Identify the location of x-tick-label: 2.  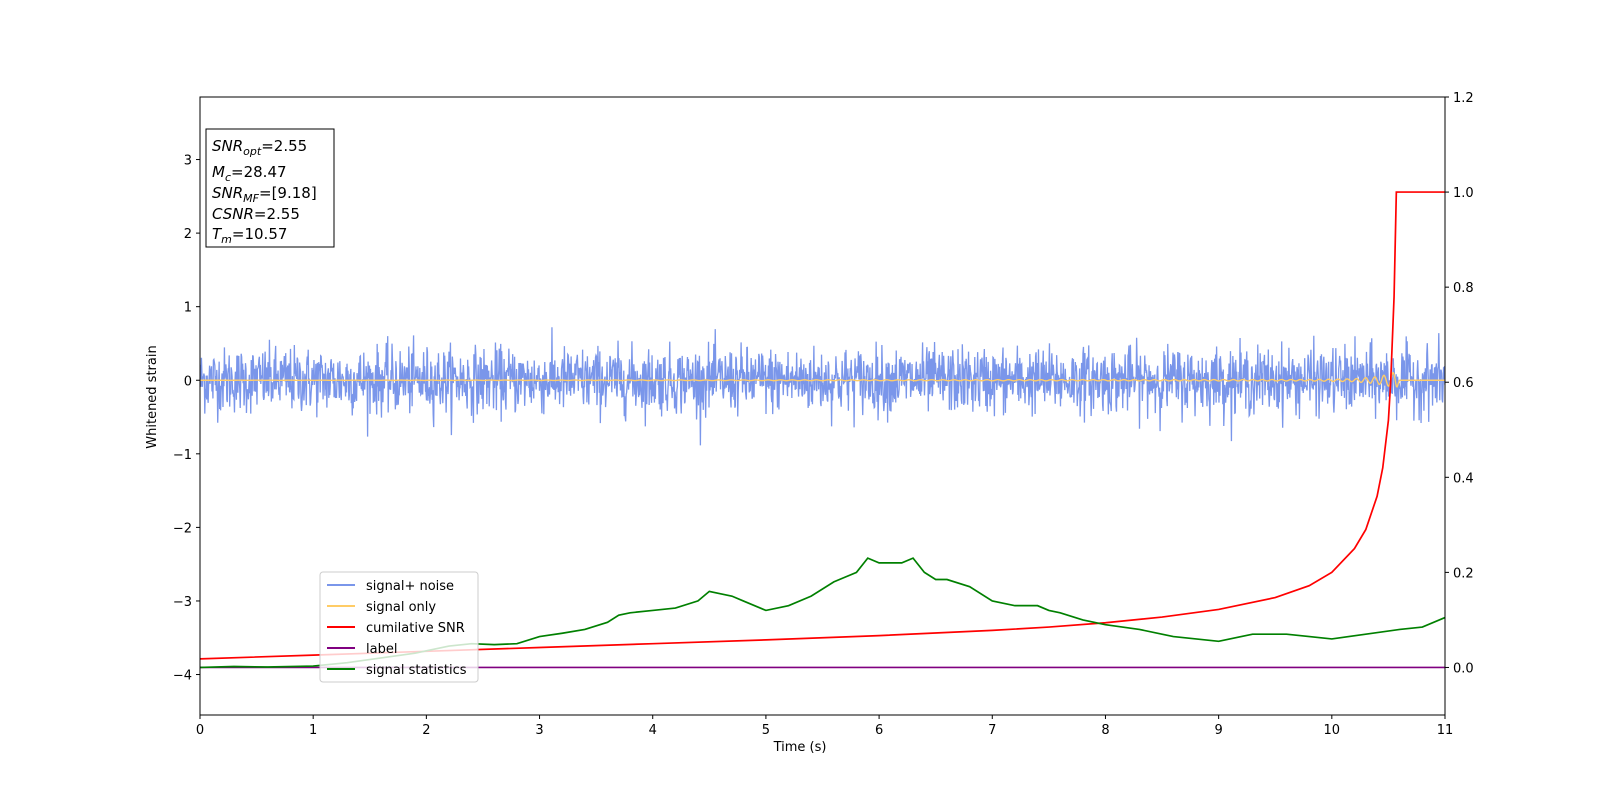
(426, 730).